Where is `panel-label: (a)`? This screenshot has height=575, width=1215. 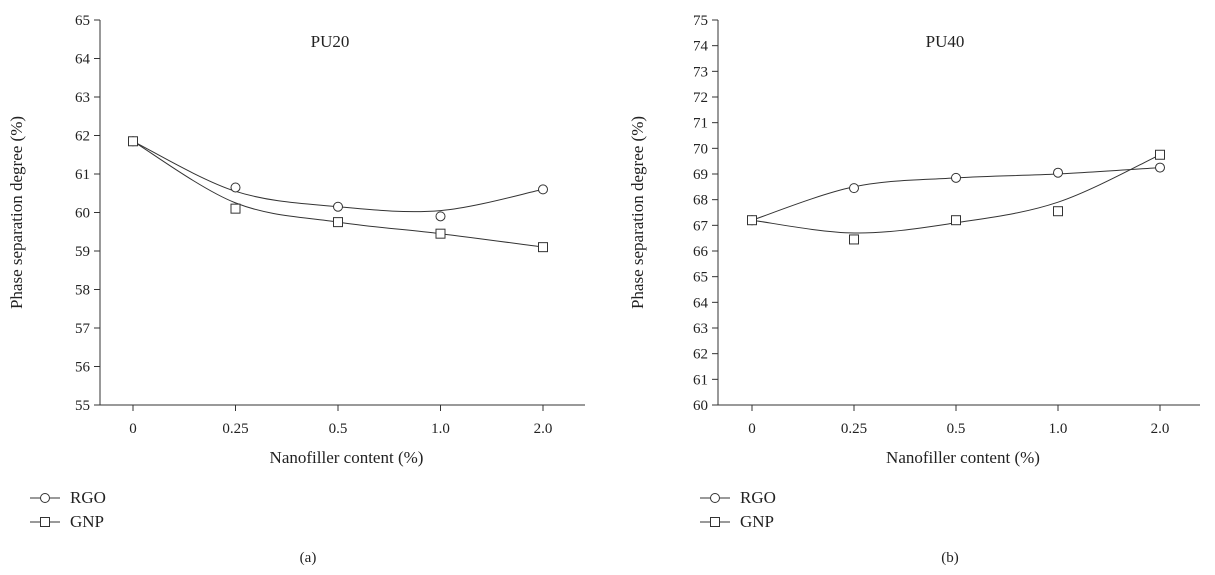 panel-label: (a) is located at coordinates (308, 558).